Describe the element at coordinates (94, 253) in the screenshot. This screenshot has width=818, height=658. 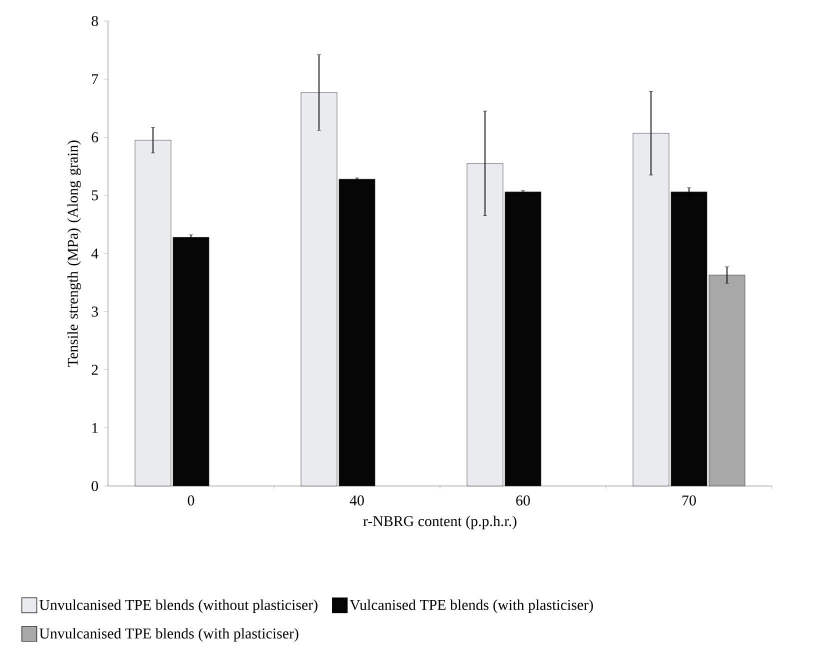
I see `y-tick-label: 4` at that location.